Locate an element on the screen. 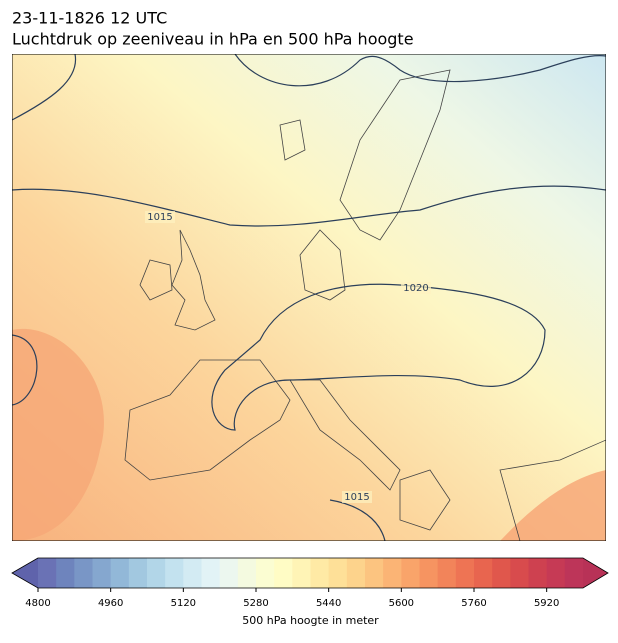 The image size is (618, 643). title: 23-11-1826 12 UTC is located at coordinates (89, 18).